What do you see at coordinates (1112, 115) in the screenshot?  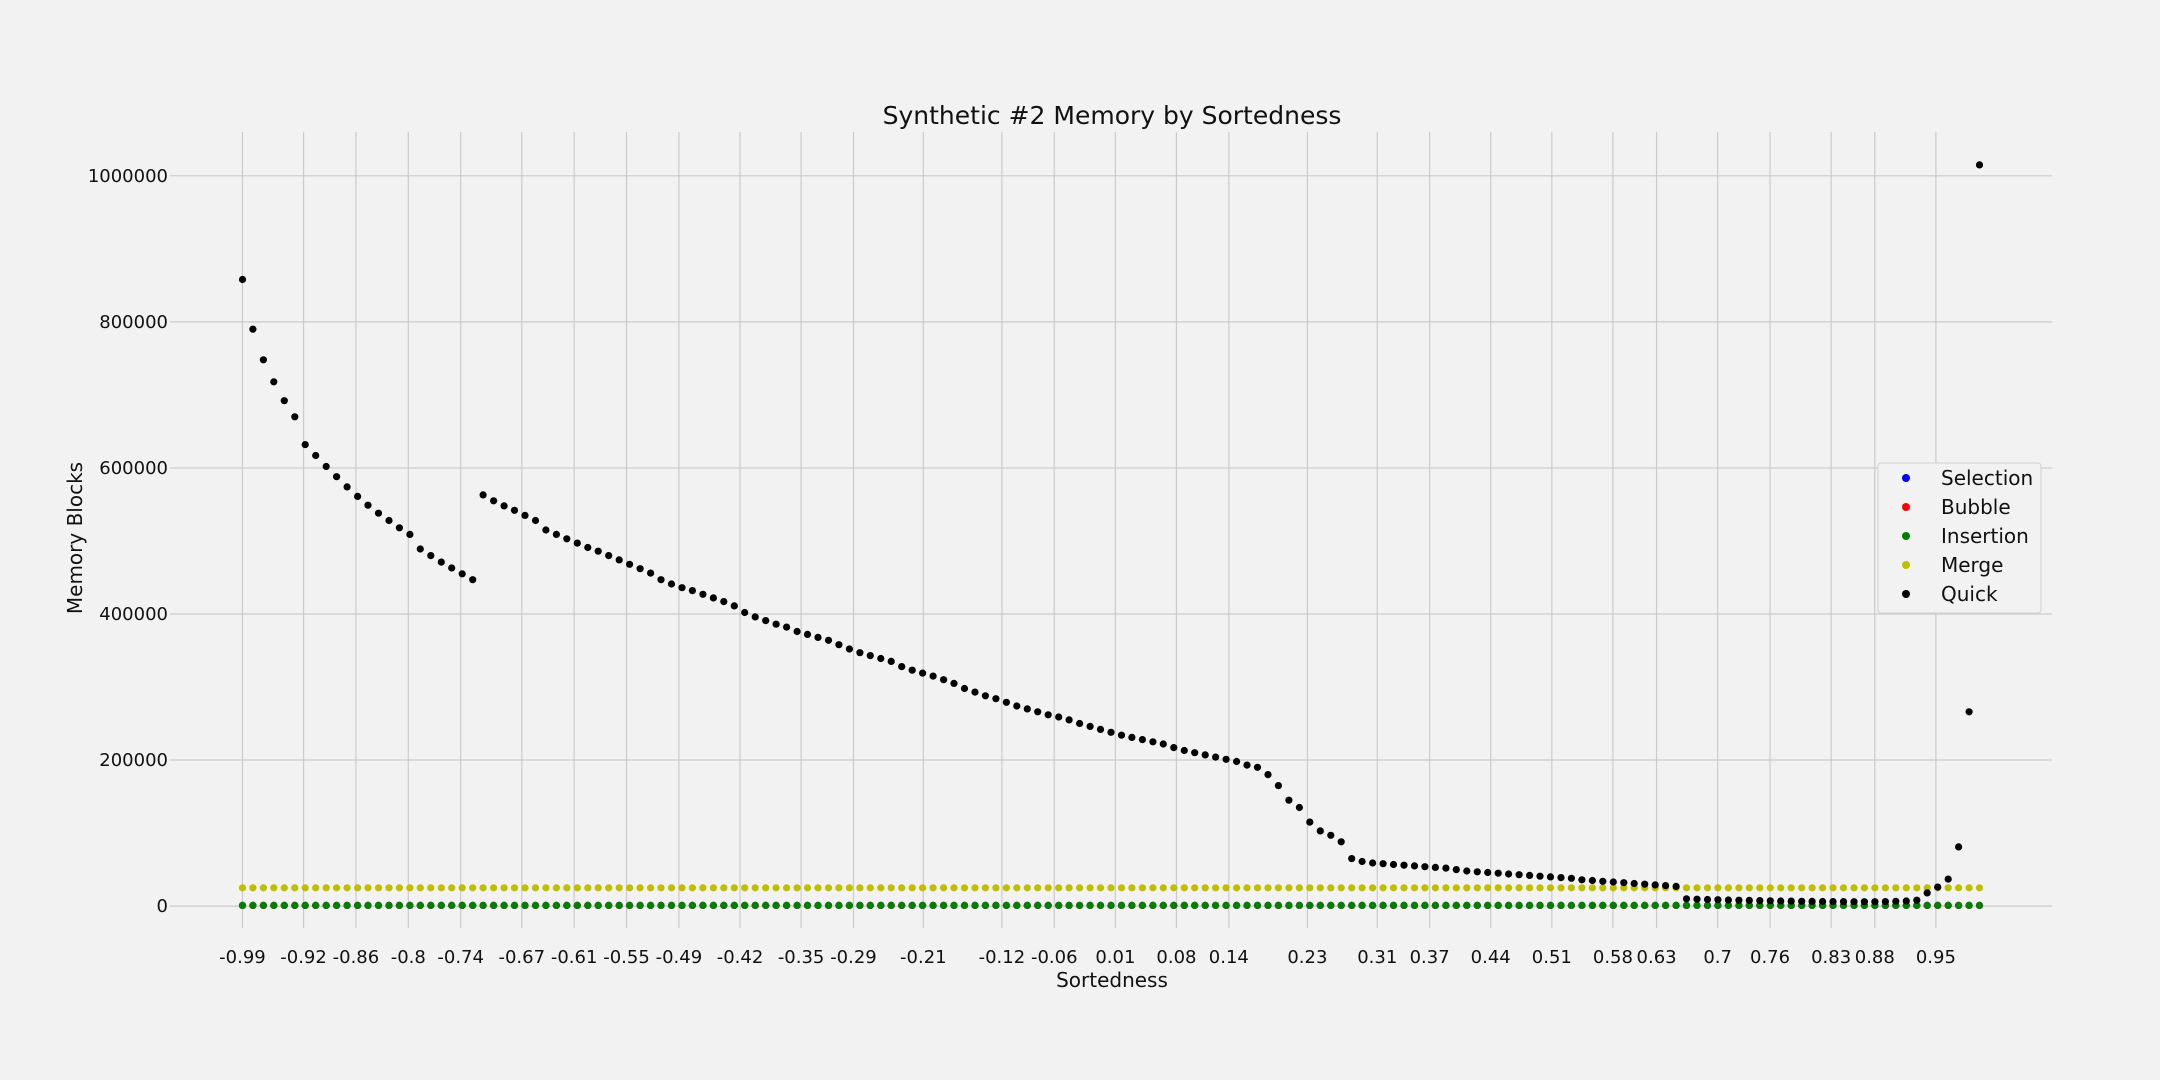 I see `chart-title: Synthetic #2 Memory by Sortedness` at bounding box center [1112, 115].